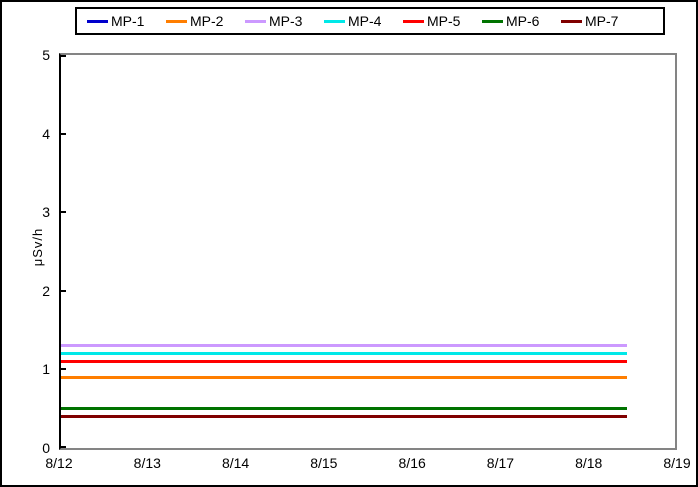 This screenshot has width=698, height=487. I want to click on y-tick-label: 1, so click(46, 369).